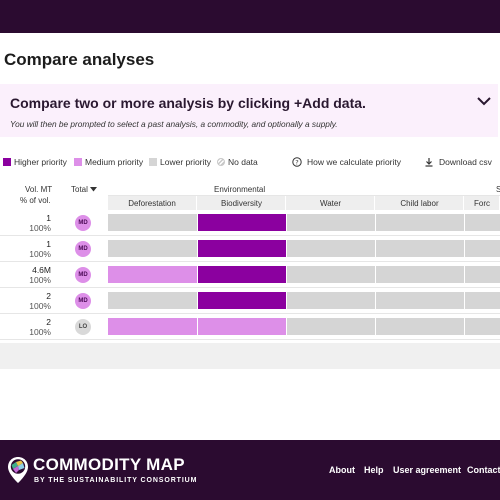  I want to click on legend-no-data: No data, so click(237, 162).